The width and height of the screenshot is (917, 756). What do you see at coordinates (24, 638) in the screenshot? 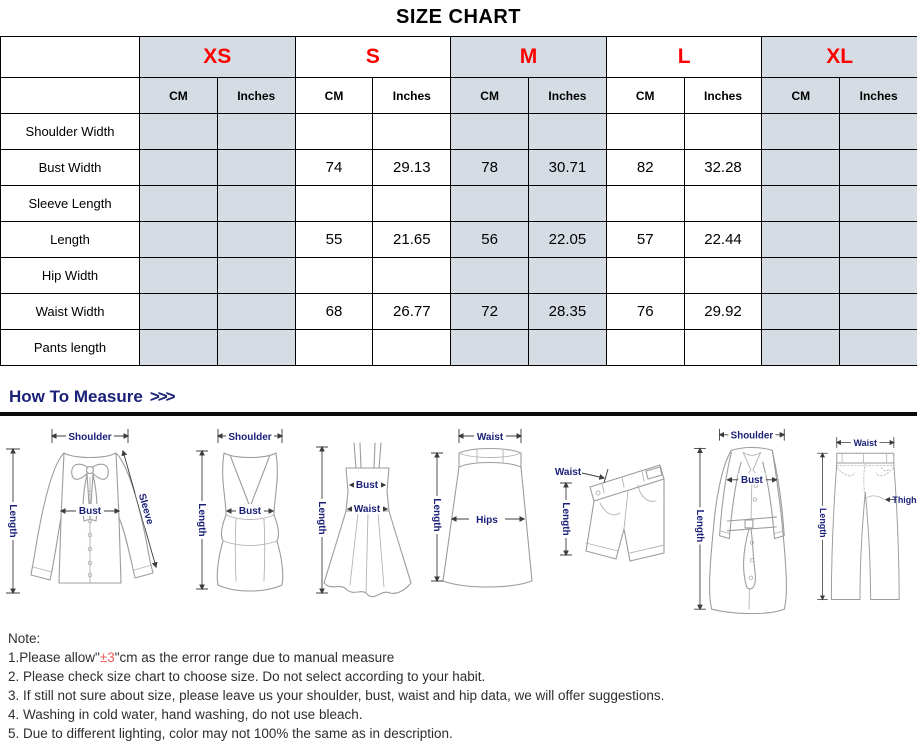
I see `notes-heading: Note:` at bounding box center [24, 638].